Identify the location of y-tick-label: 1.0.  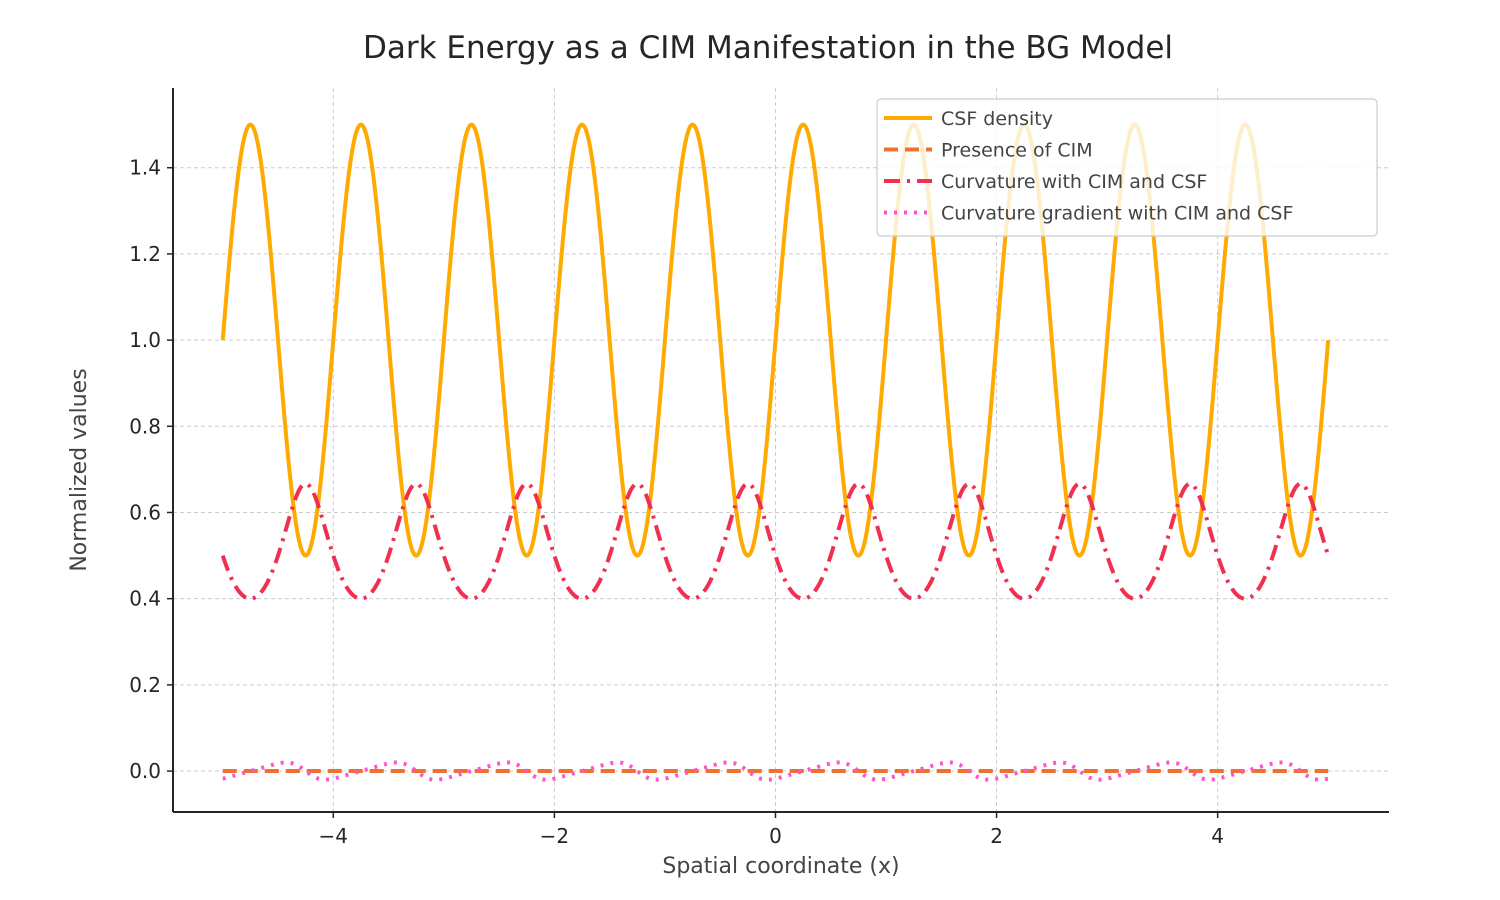
(145, 340).